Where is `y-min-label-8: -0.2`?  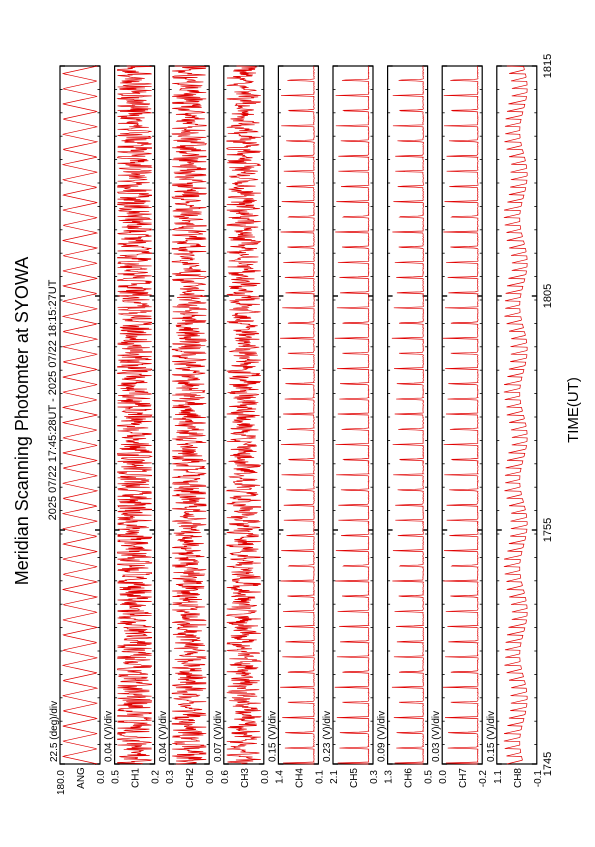 y-min-label-8: -0.2 is located at coordinates (483, 779).